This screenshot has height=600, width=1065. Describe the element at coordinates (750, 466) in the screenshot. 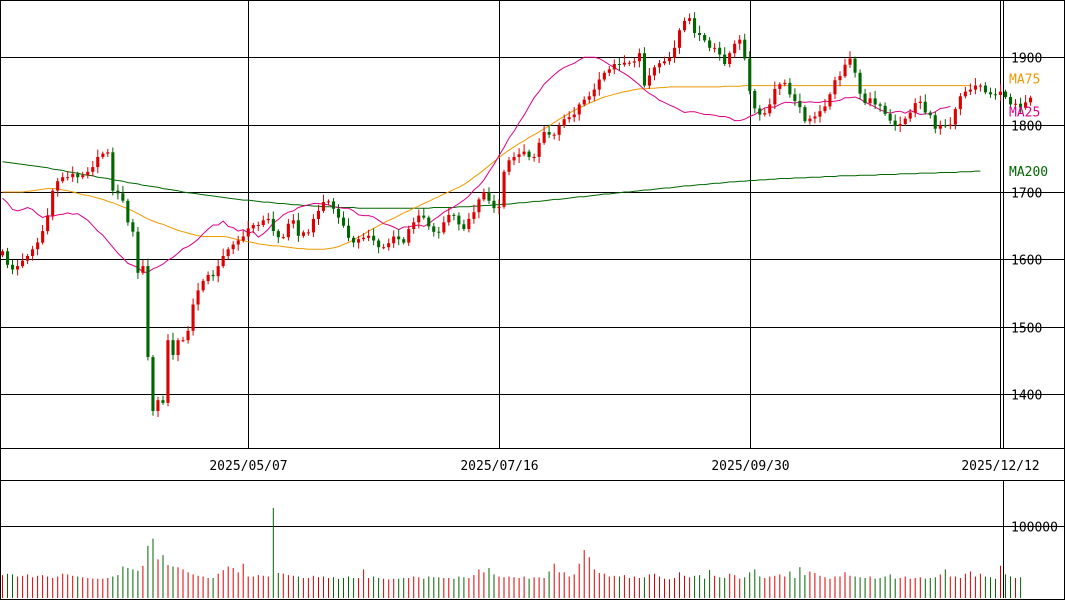

I see `date-tick-label: 2025/09/30` at that location.